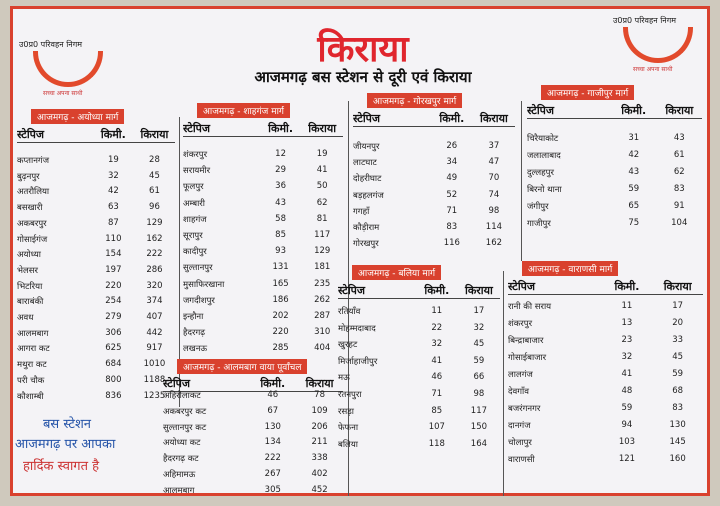 This screenshot has height=506, width=720. Describe the element at coordinates (452, 178) in the screenshot. I see `distance-km: 49` at that location.